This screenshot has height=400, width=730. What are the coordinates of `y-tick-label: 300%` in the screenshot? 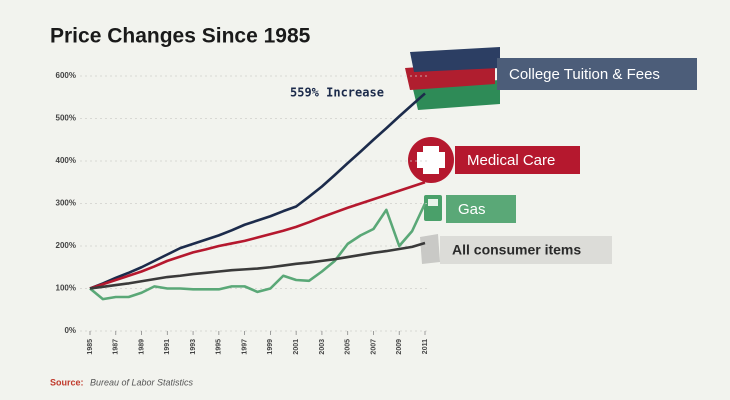 It's located at (66, 203).